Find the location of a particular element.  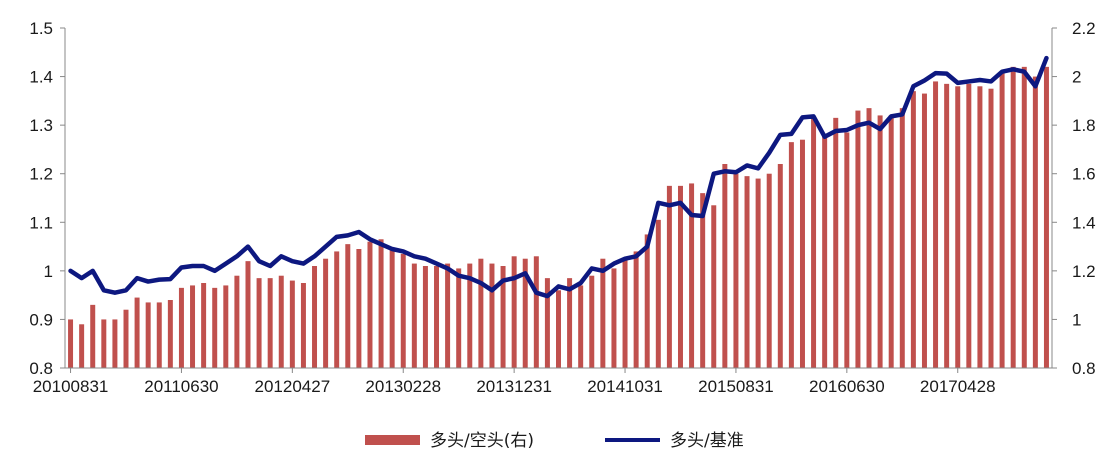

left-tick-label: 1.1 is located at coordinates (41, 222).